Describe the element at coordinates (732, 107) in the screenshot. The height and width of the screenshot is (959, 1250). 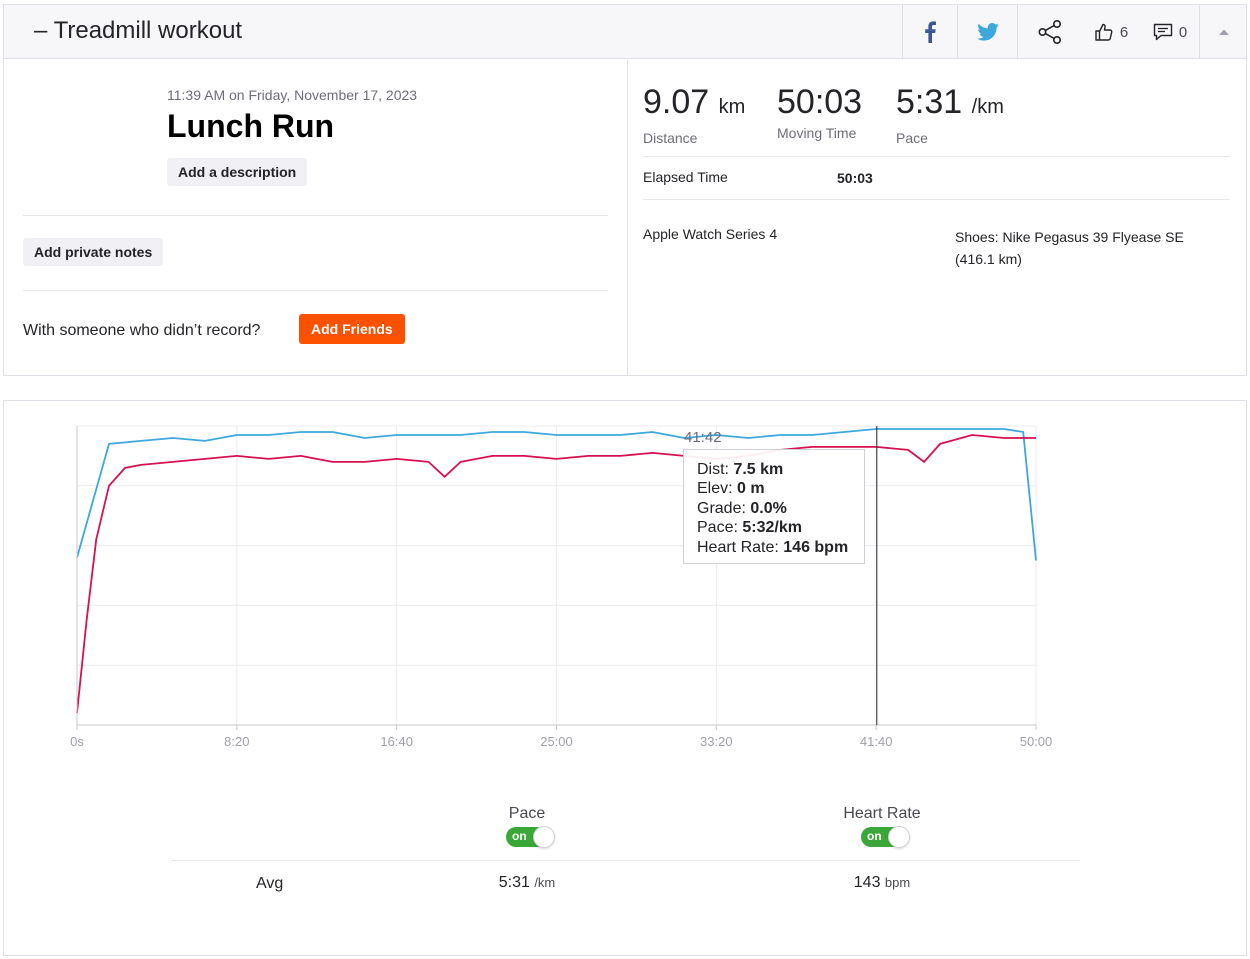
I see `distance-unit: km` at that location.